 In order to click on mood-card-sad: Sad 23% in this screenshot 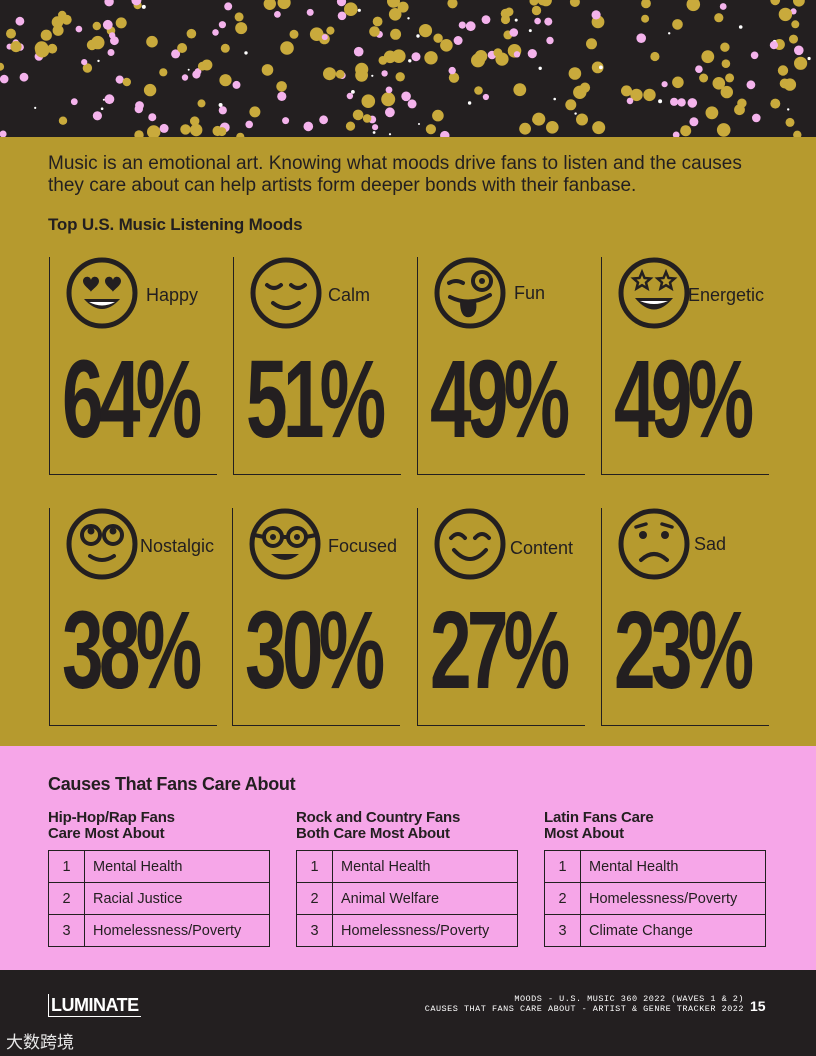, I will do `click(685, 617)`.